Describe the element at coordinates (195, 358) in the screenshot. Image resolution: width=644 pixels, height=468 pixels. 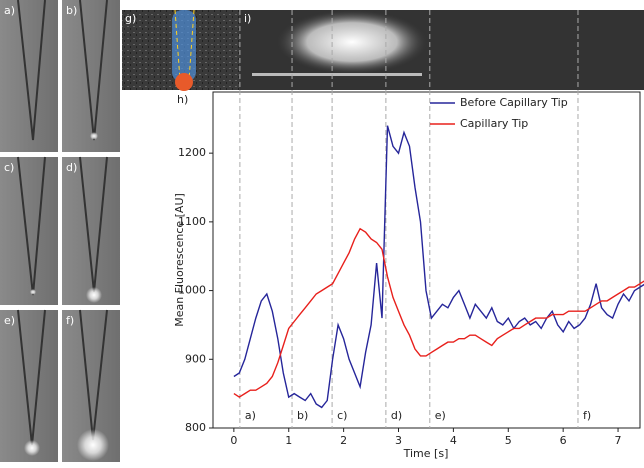
I see `y-tick-label: 900` at that location.